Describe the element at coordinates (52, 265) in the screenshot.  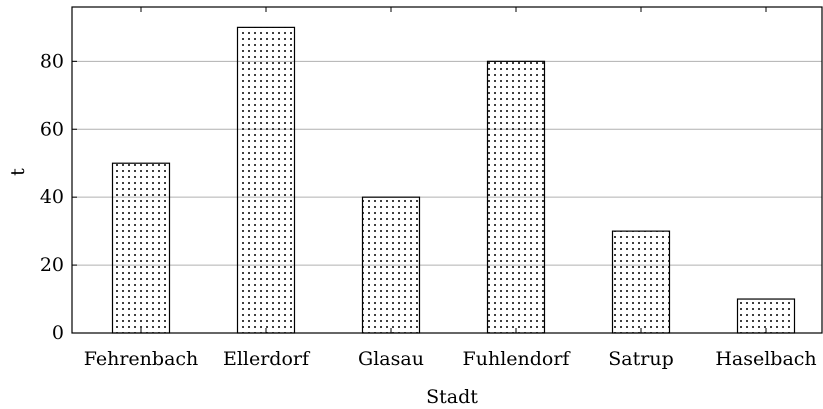
I see `y-tick-label: 20` at that location.